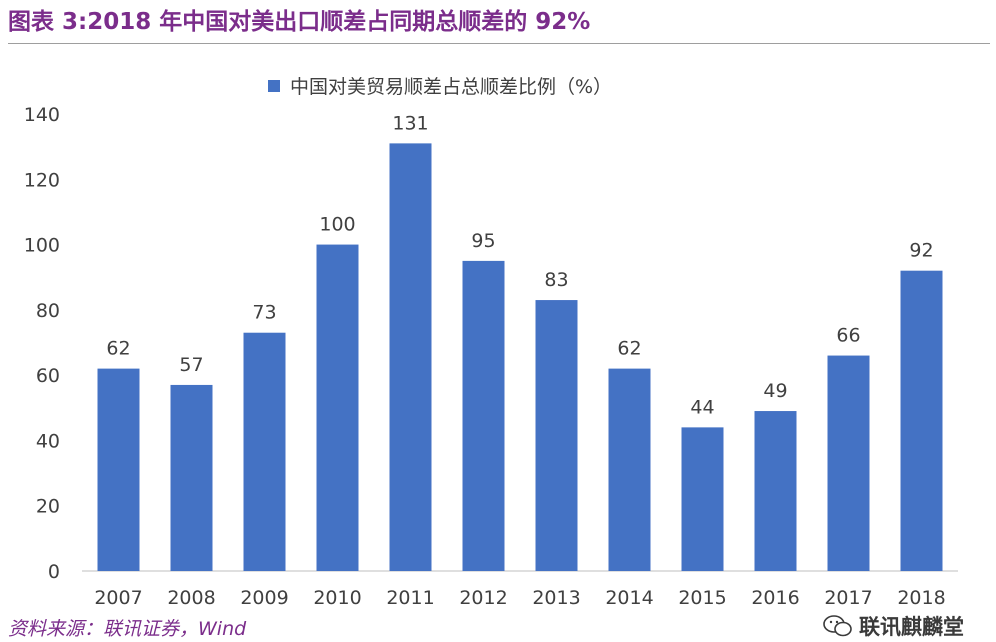  What do you see at coordinates (556, 435) in the screenshot?
I see `bar-2013` at bounding box center [556, 435].